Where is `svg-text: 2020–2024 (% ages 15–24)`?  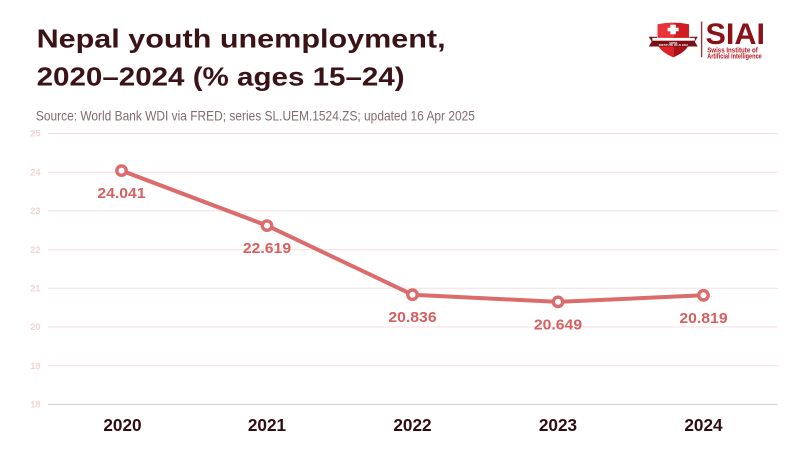
svg-text: 2020–2024 (% ages 15–24) is located at coordinates (221, 78).